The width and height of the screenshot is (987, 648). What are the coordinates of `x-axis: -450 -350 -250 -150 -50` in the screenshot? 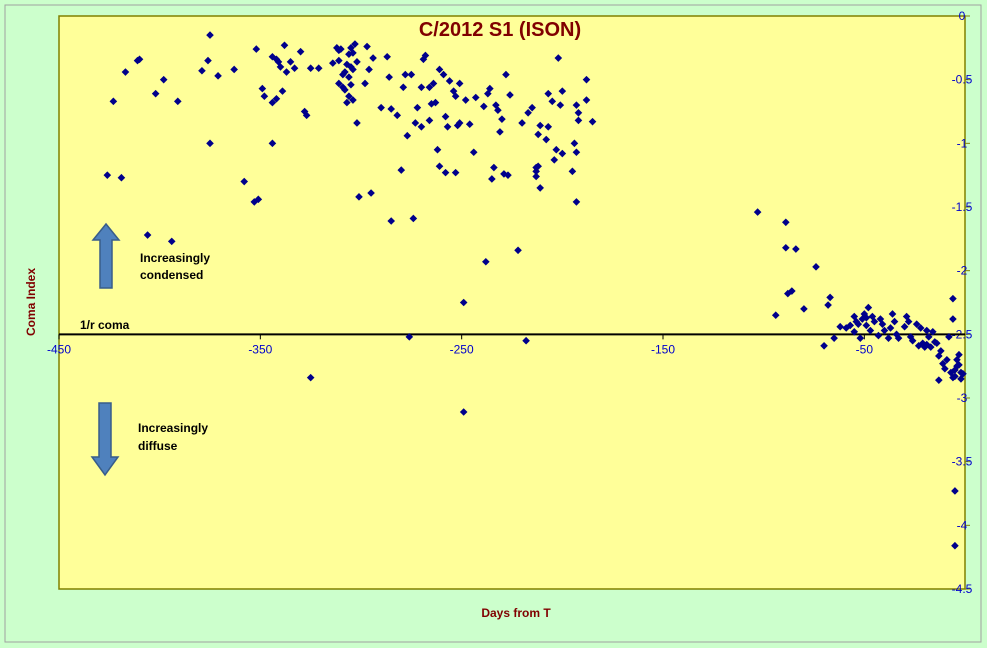 It's located at (460, 345).